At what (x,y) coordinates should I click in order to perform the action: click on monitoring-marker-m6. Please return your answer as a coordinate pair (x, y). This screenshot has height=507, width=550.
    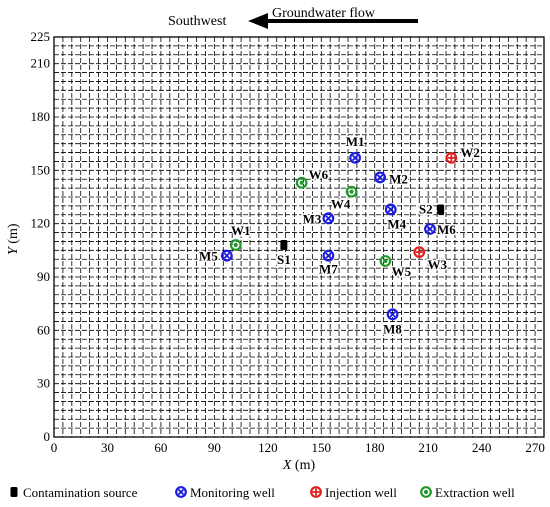
    Looking at the image, I should click on (430, 229).